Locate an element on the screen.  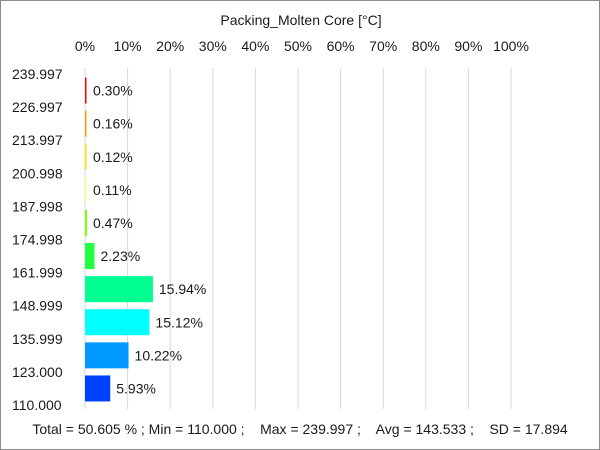
x-tick-label: 90% is located at coordinates (468, 46).